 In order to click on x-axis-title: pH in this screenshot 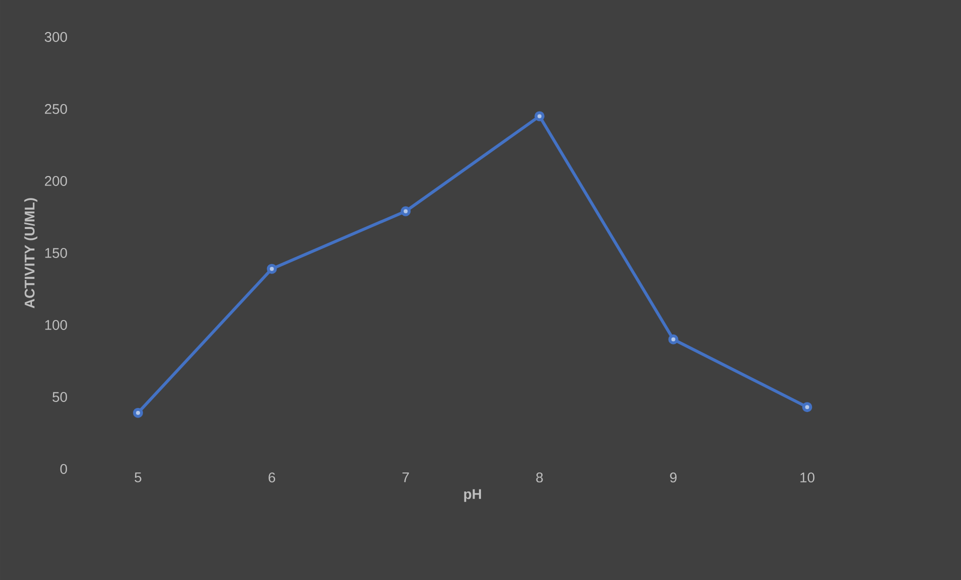, I will do `click(472, 495)`.